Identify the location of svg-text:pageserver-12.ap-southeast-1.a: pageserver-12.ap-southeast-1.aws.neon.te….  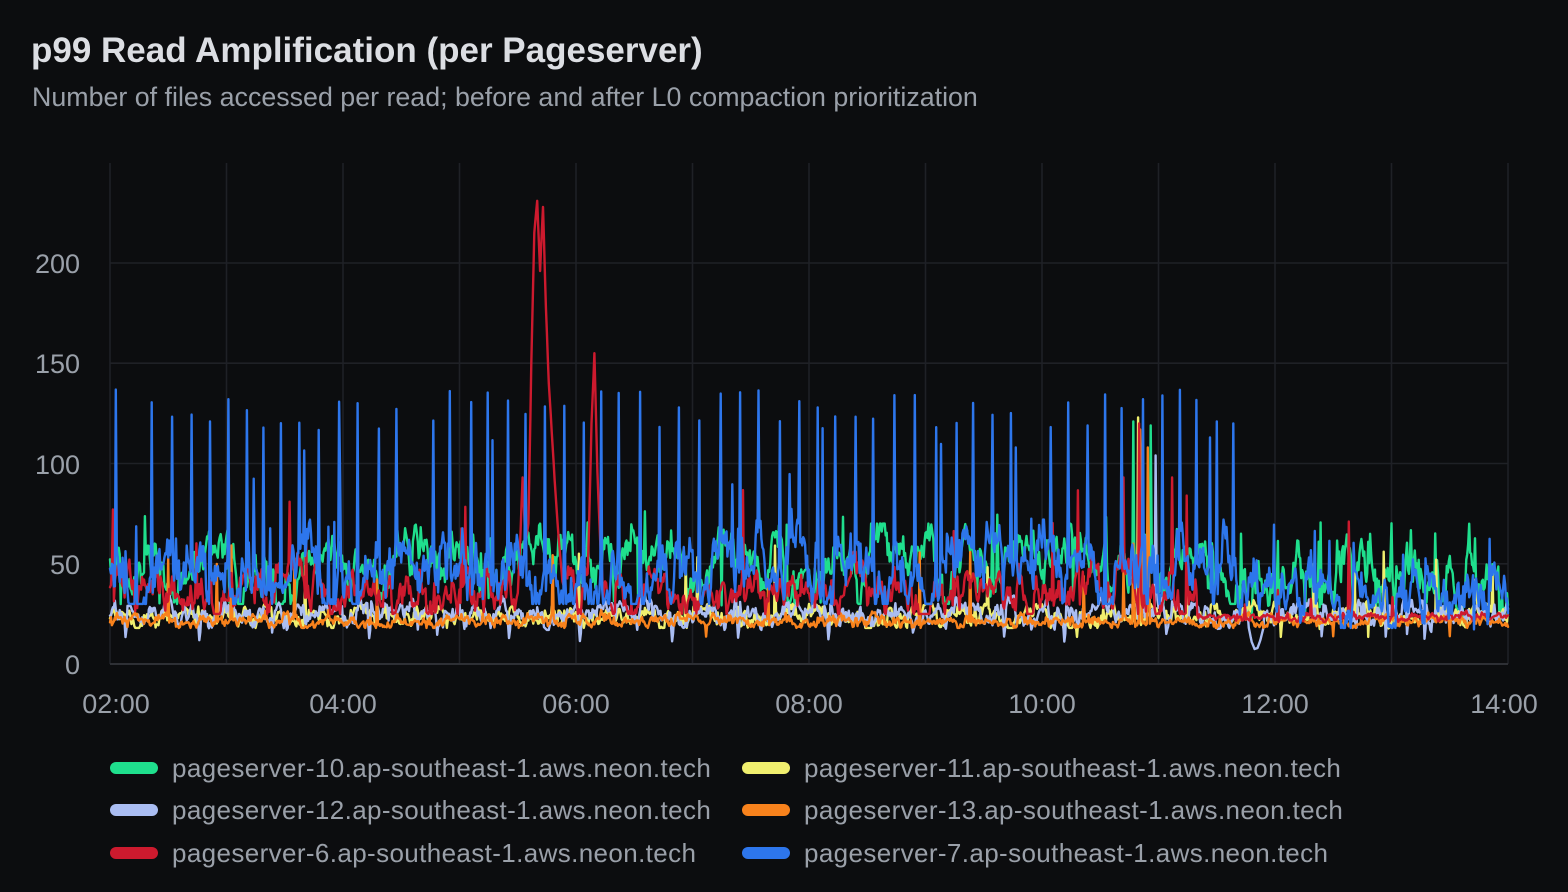
(441, 810).